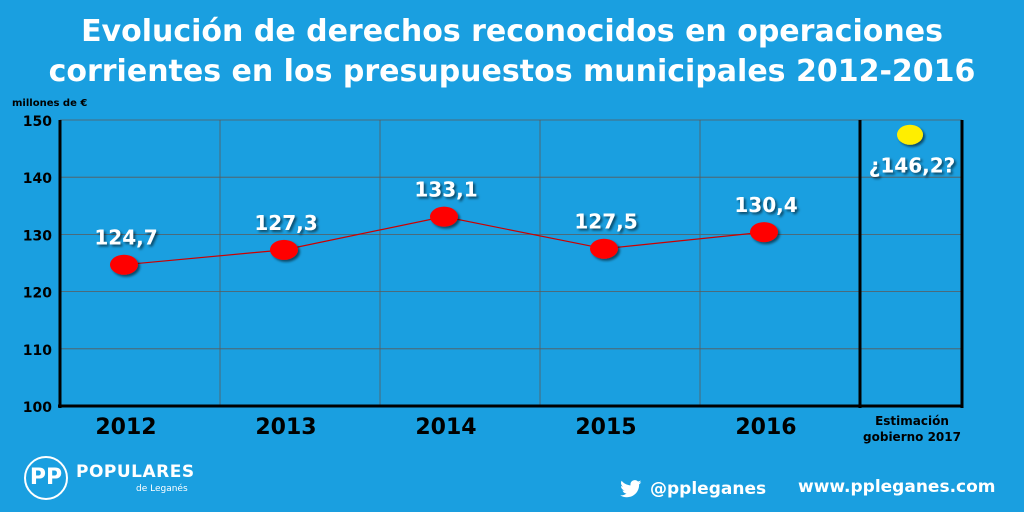 The image size is (1024, 512). Describe the element at coordinates (162, 489) in the screenshot. I see `logo-subtitle: de Leganés` at that location.